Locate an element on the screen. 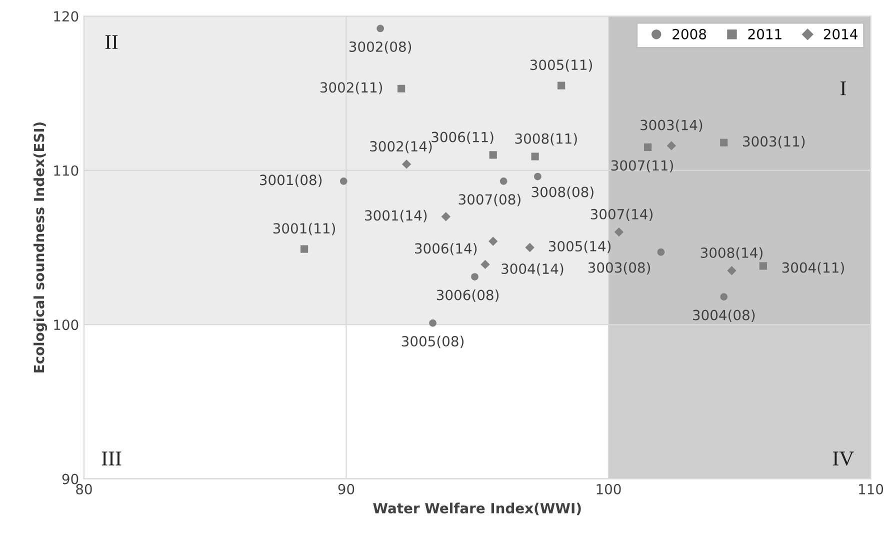 The image size is (884, 538). annotation: I is located at coordinates (843, 89).